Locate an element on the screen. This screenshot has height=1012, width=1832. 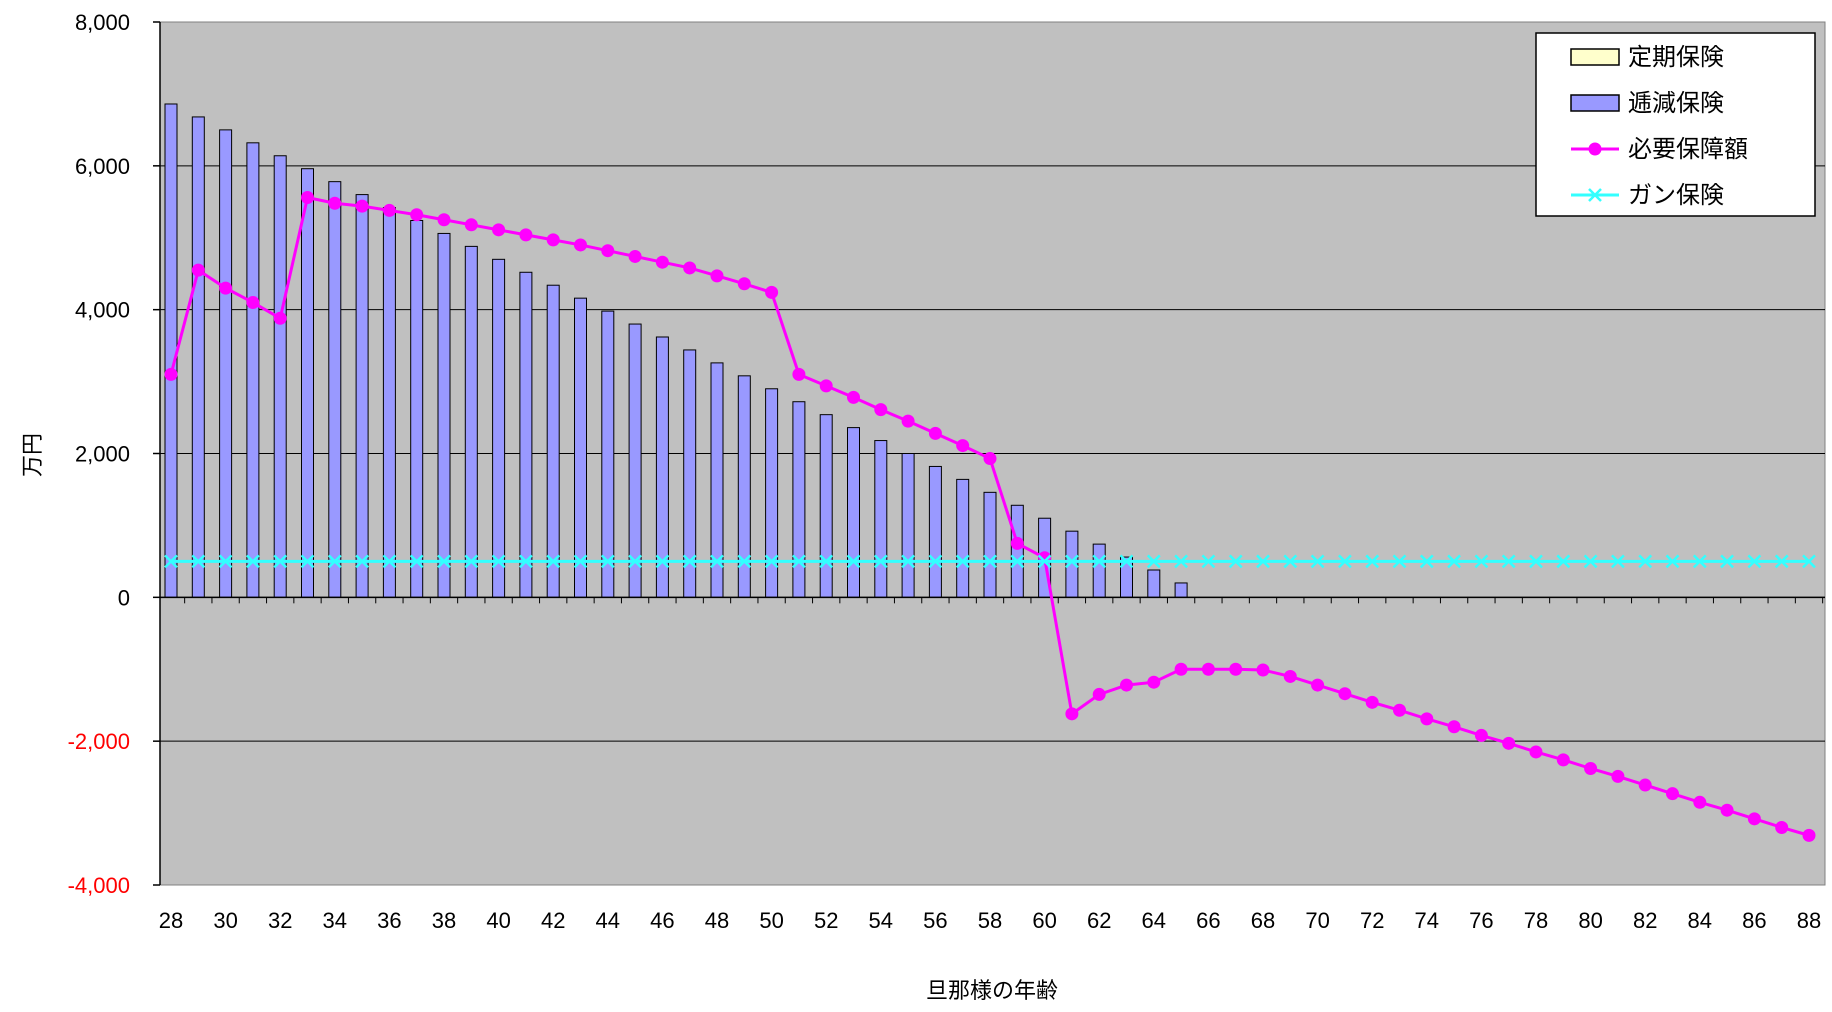
legend-label: 必要保障額 is located at coordinates (1688, 149).